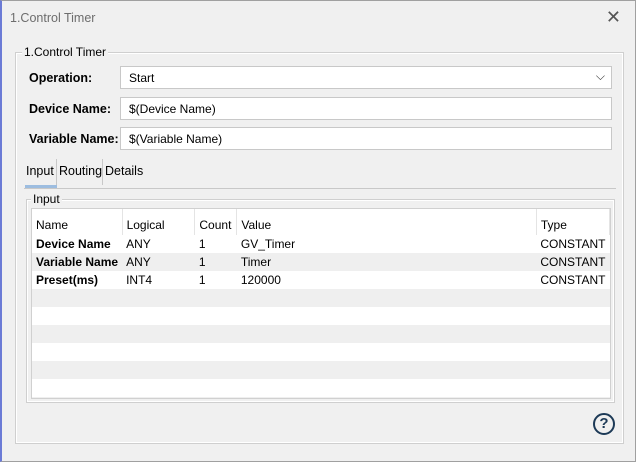 The image size is (636, 462). What do you see at coordinates (61, 78) in the screenshot?
I see `operation-label: Operation:` at bounding box center [61, 78].